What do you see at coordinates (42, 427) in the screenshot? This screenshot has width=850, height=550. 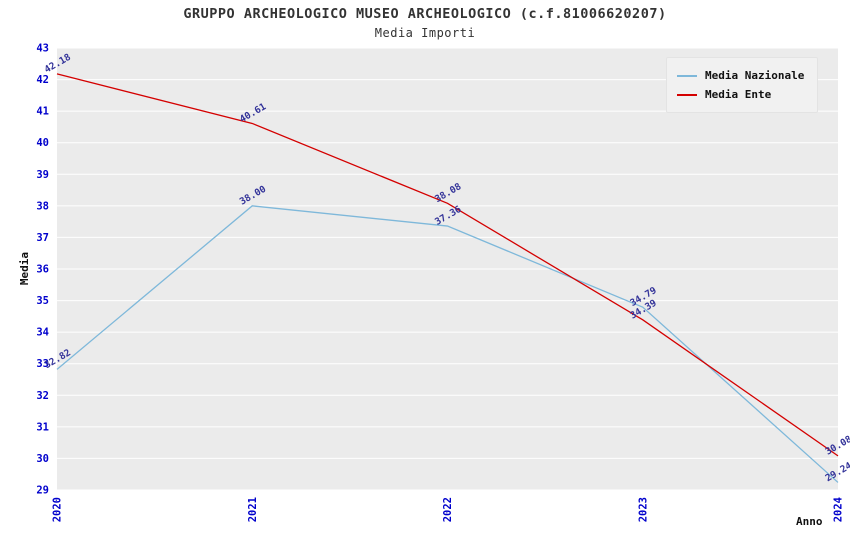 I see `svg-text: 31` at bounding box center [42, 427].